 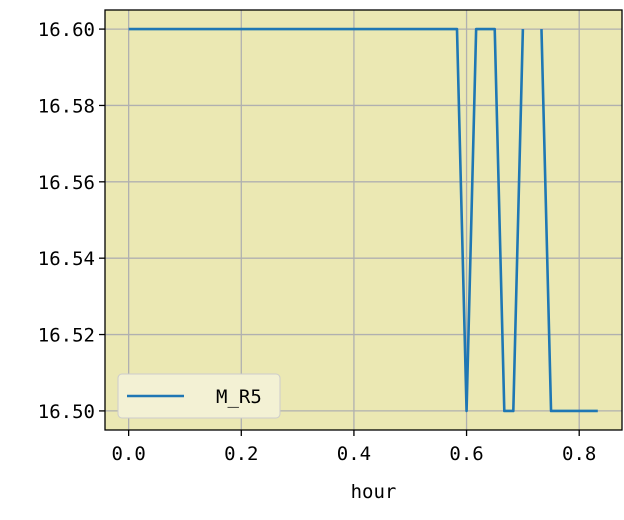 What do you see at coordinates (241, 454) in the screenshot?
I see `x-tick-label: 0.2` at bounding box center [241, 454].